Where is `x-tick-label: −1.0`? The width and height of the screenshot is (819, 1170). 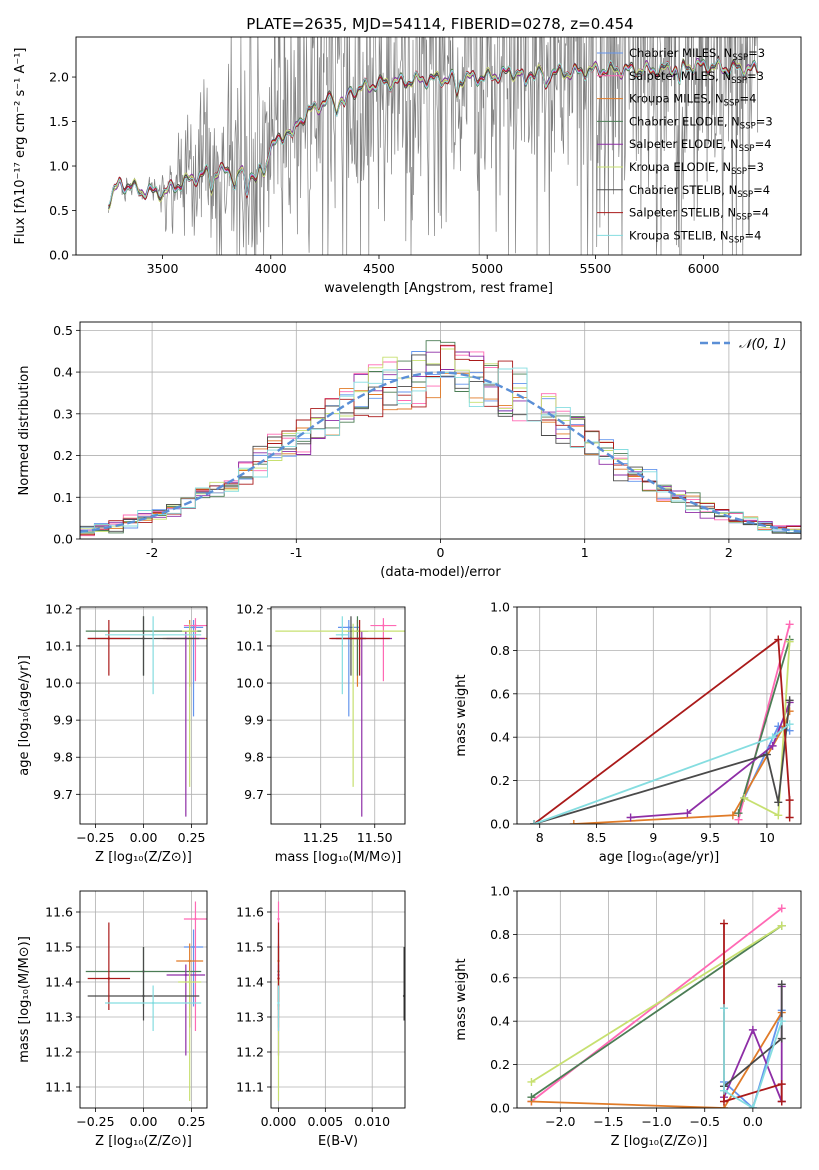 x-tick-label: −1.0 is located at coordinates (656, 1121).